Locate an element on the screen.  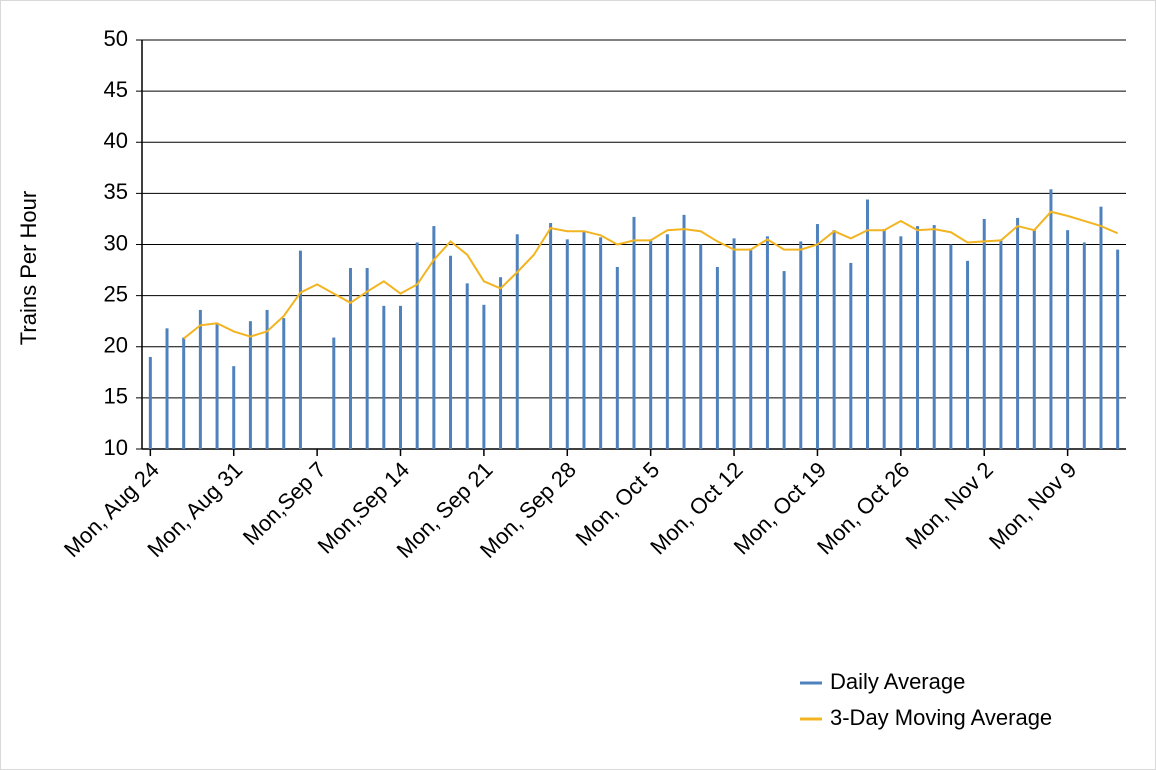
legend-label: Daily Average is located at coordinates (897, 681).